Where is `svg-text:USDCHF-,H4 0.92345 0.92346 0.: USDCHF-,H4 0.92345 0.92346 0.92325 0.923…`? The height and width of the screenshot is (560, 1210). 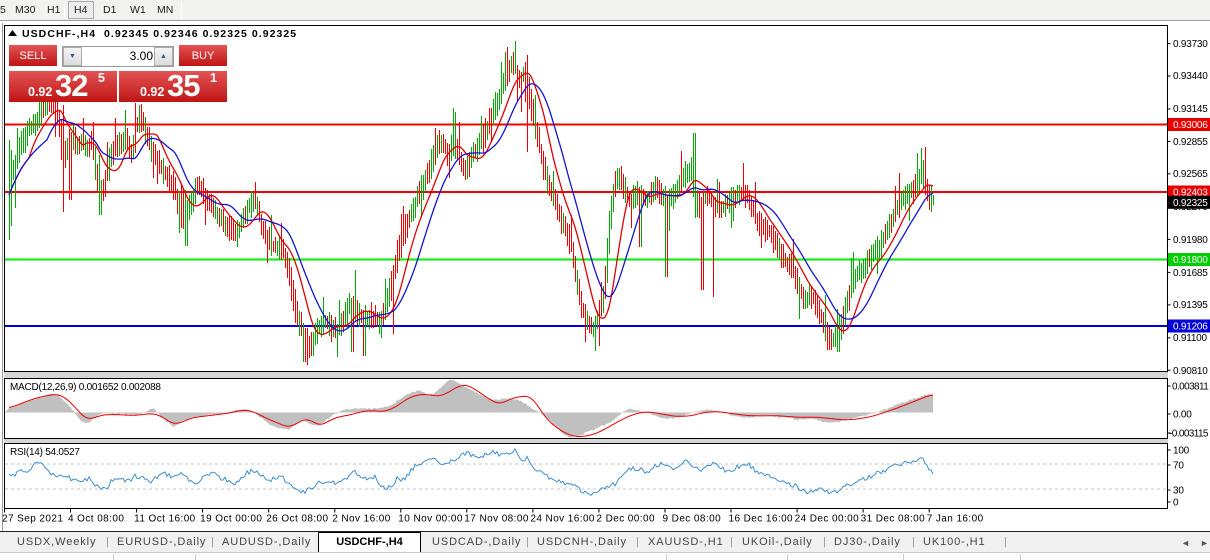
svg-text:USDCHF-,H4 0.92345 0.92346 0.: USDCHF-,H4 0.92345 0.92346 0.92325 0.923… is located at coordinates (159, 34).